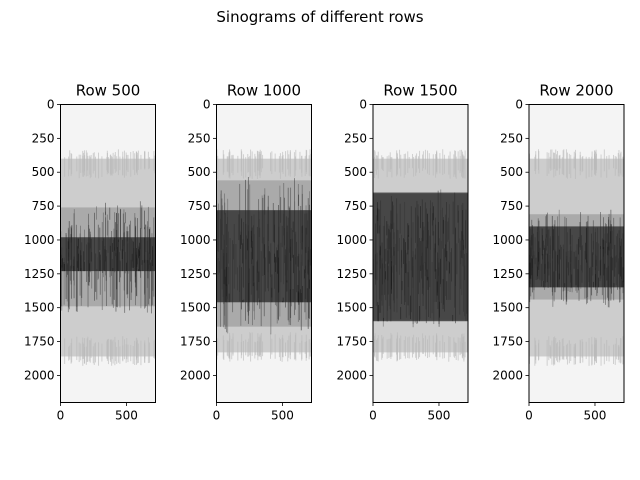  What do you see at coordinates (264, 91) in the screenshot?
I see `panel-title: Row 1000` at bounding box center [264, 91].